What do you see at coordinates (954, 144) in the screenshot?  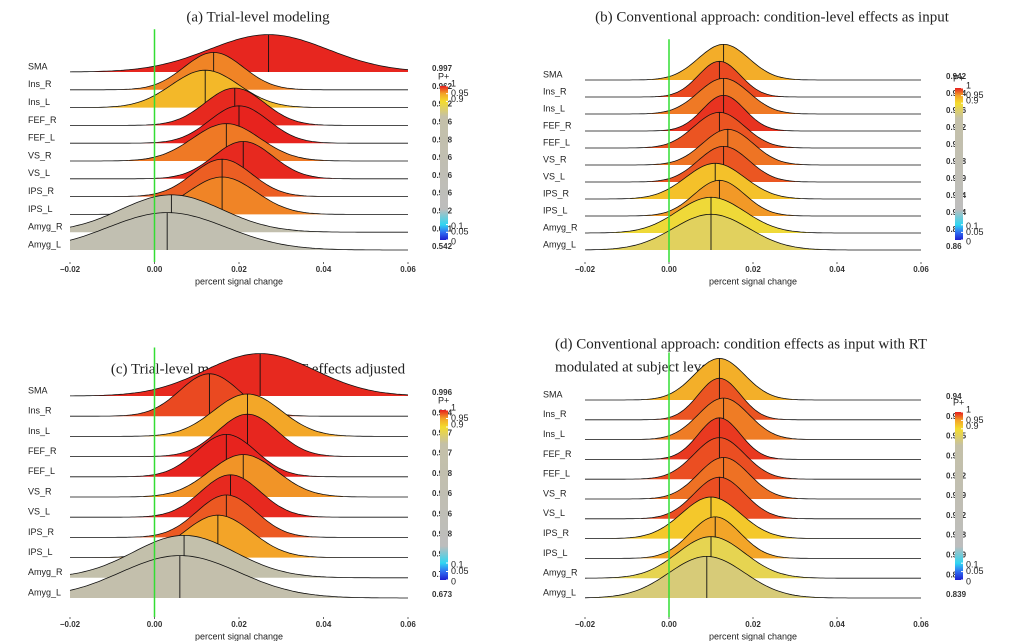 I see `p-label: 0.98` at bounding box center [954, 144].